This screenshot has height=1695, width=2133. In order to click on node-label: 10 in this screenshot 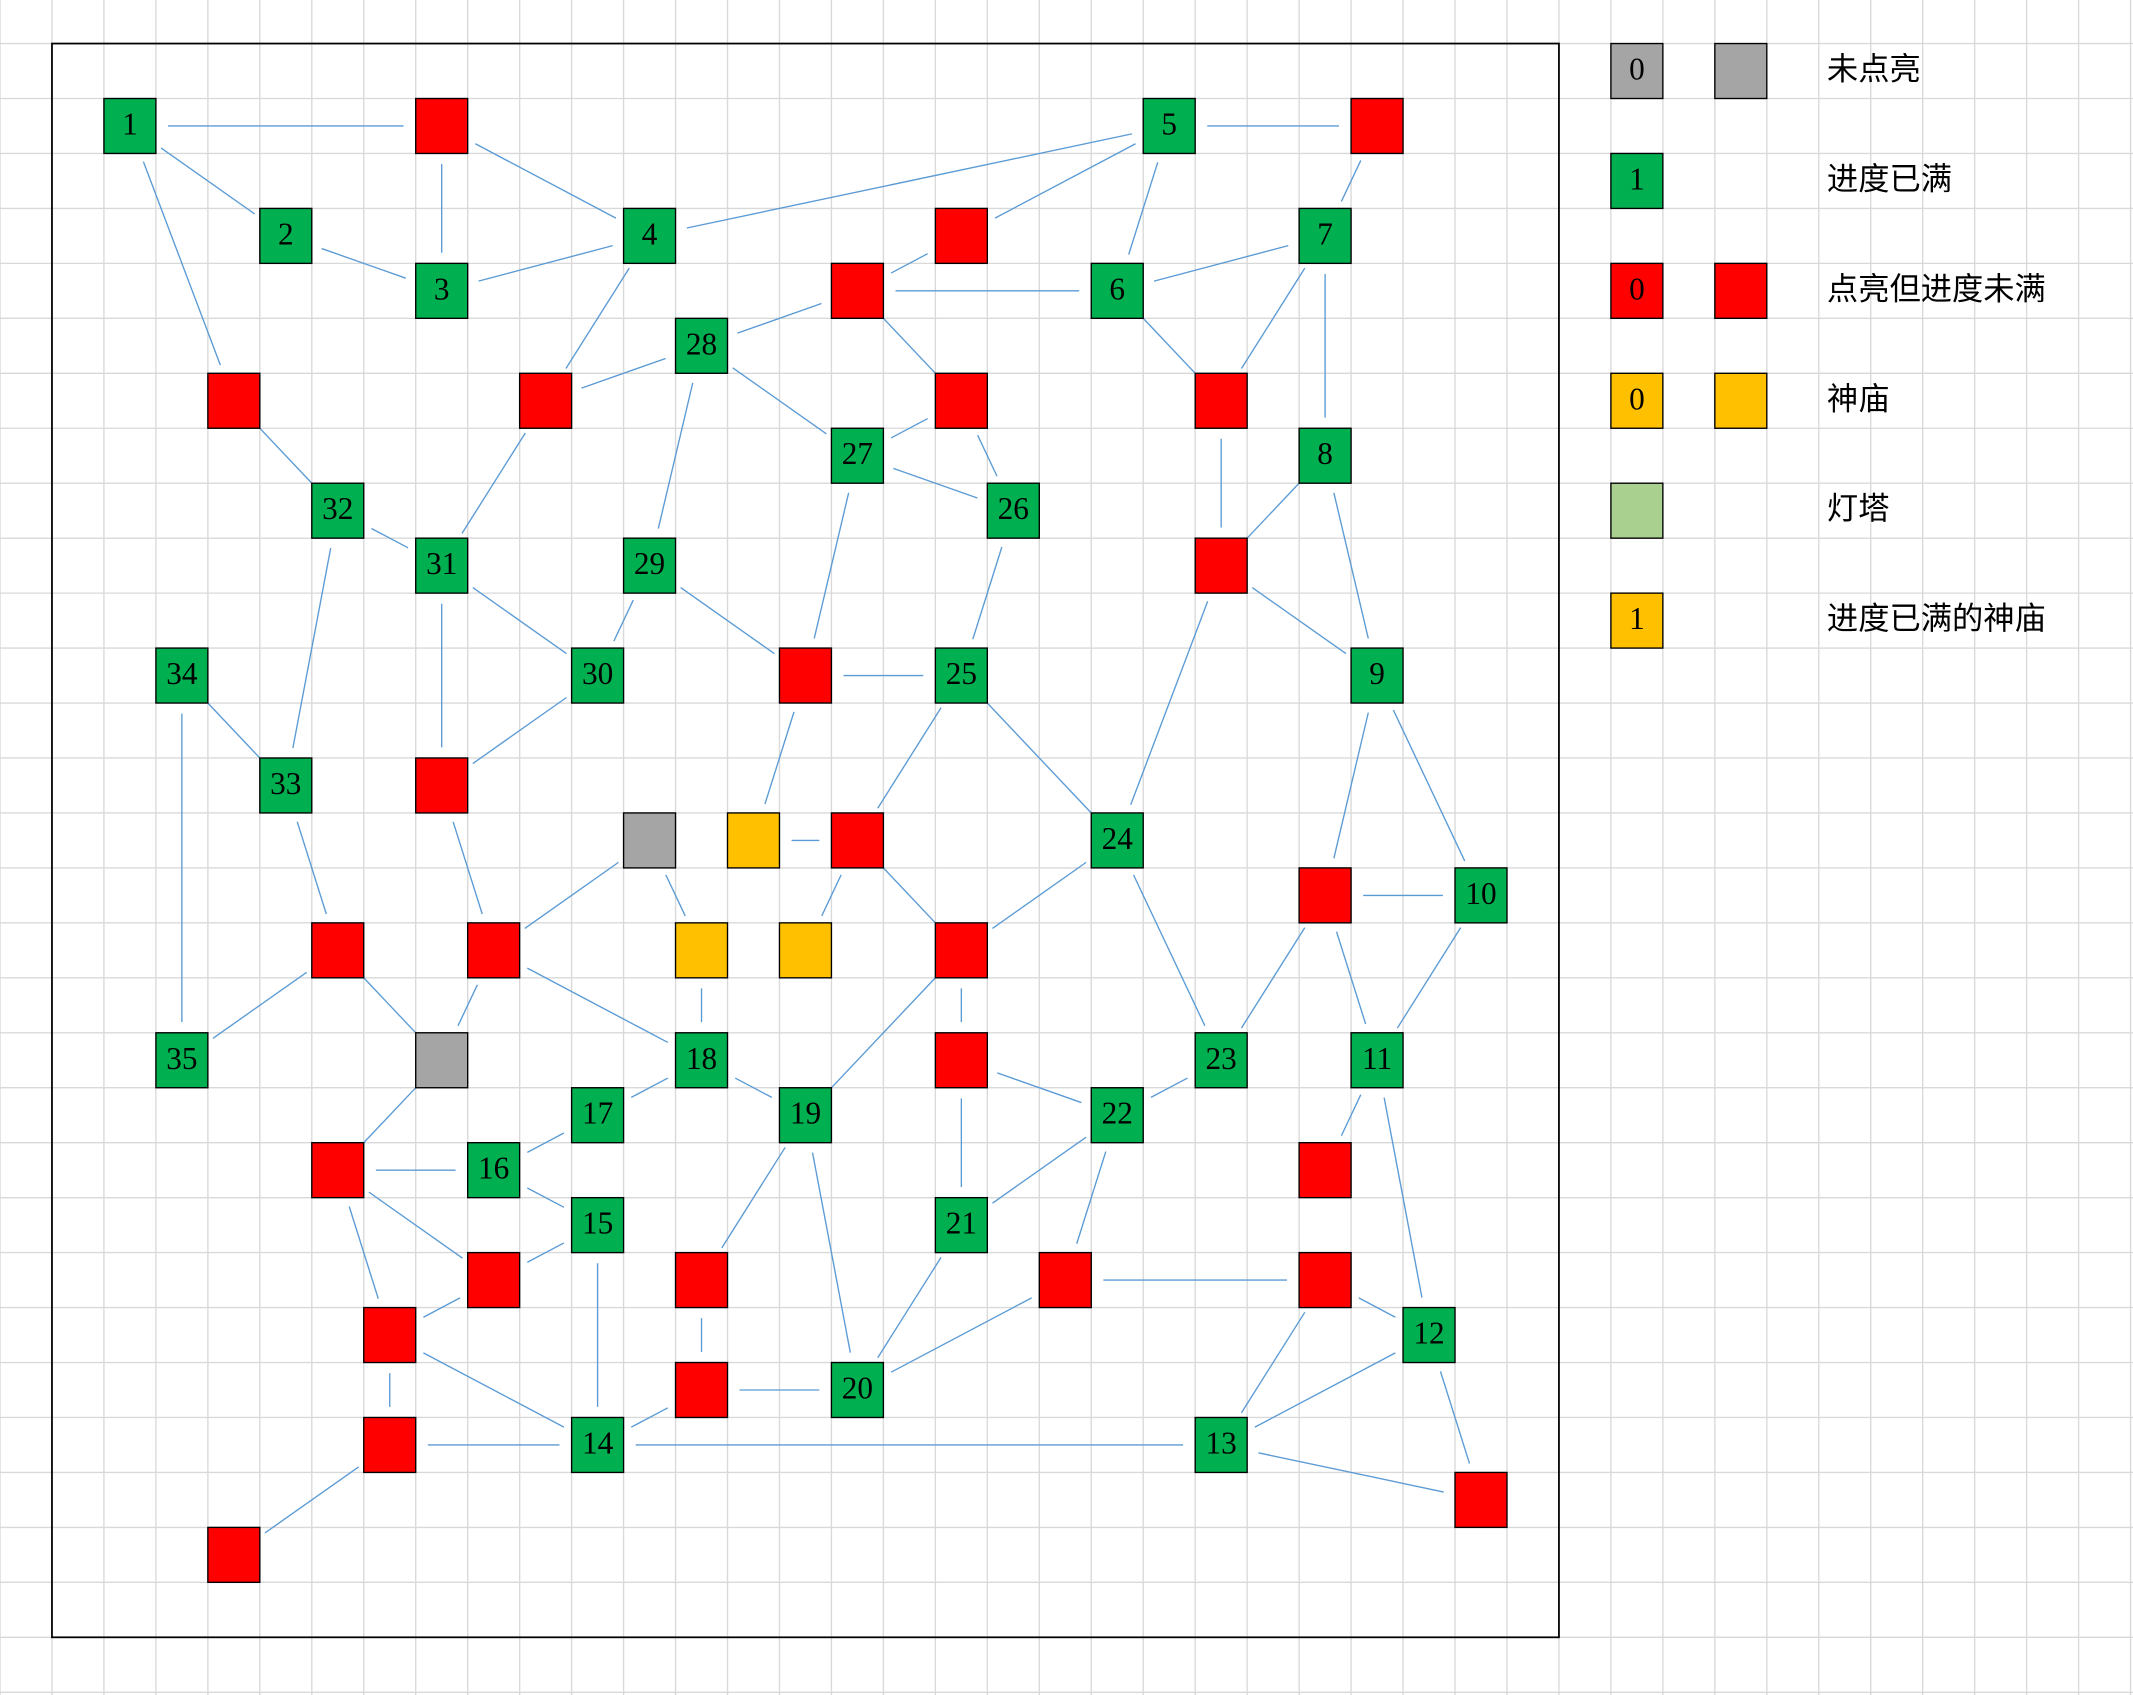, I will do `click(1480, 893)`.